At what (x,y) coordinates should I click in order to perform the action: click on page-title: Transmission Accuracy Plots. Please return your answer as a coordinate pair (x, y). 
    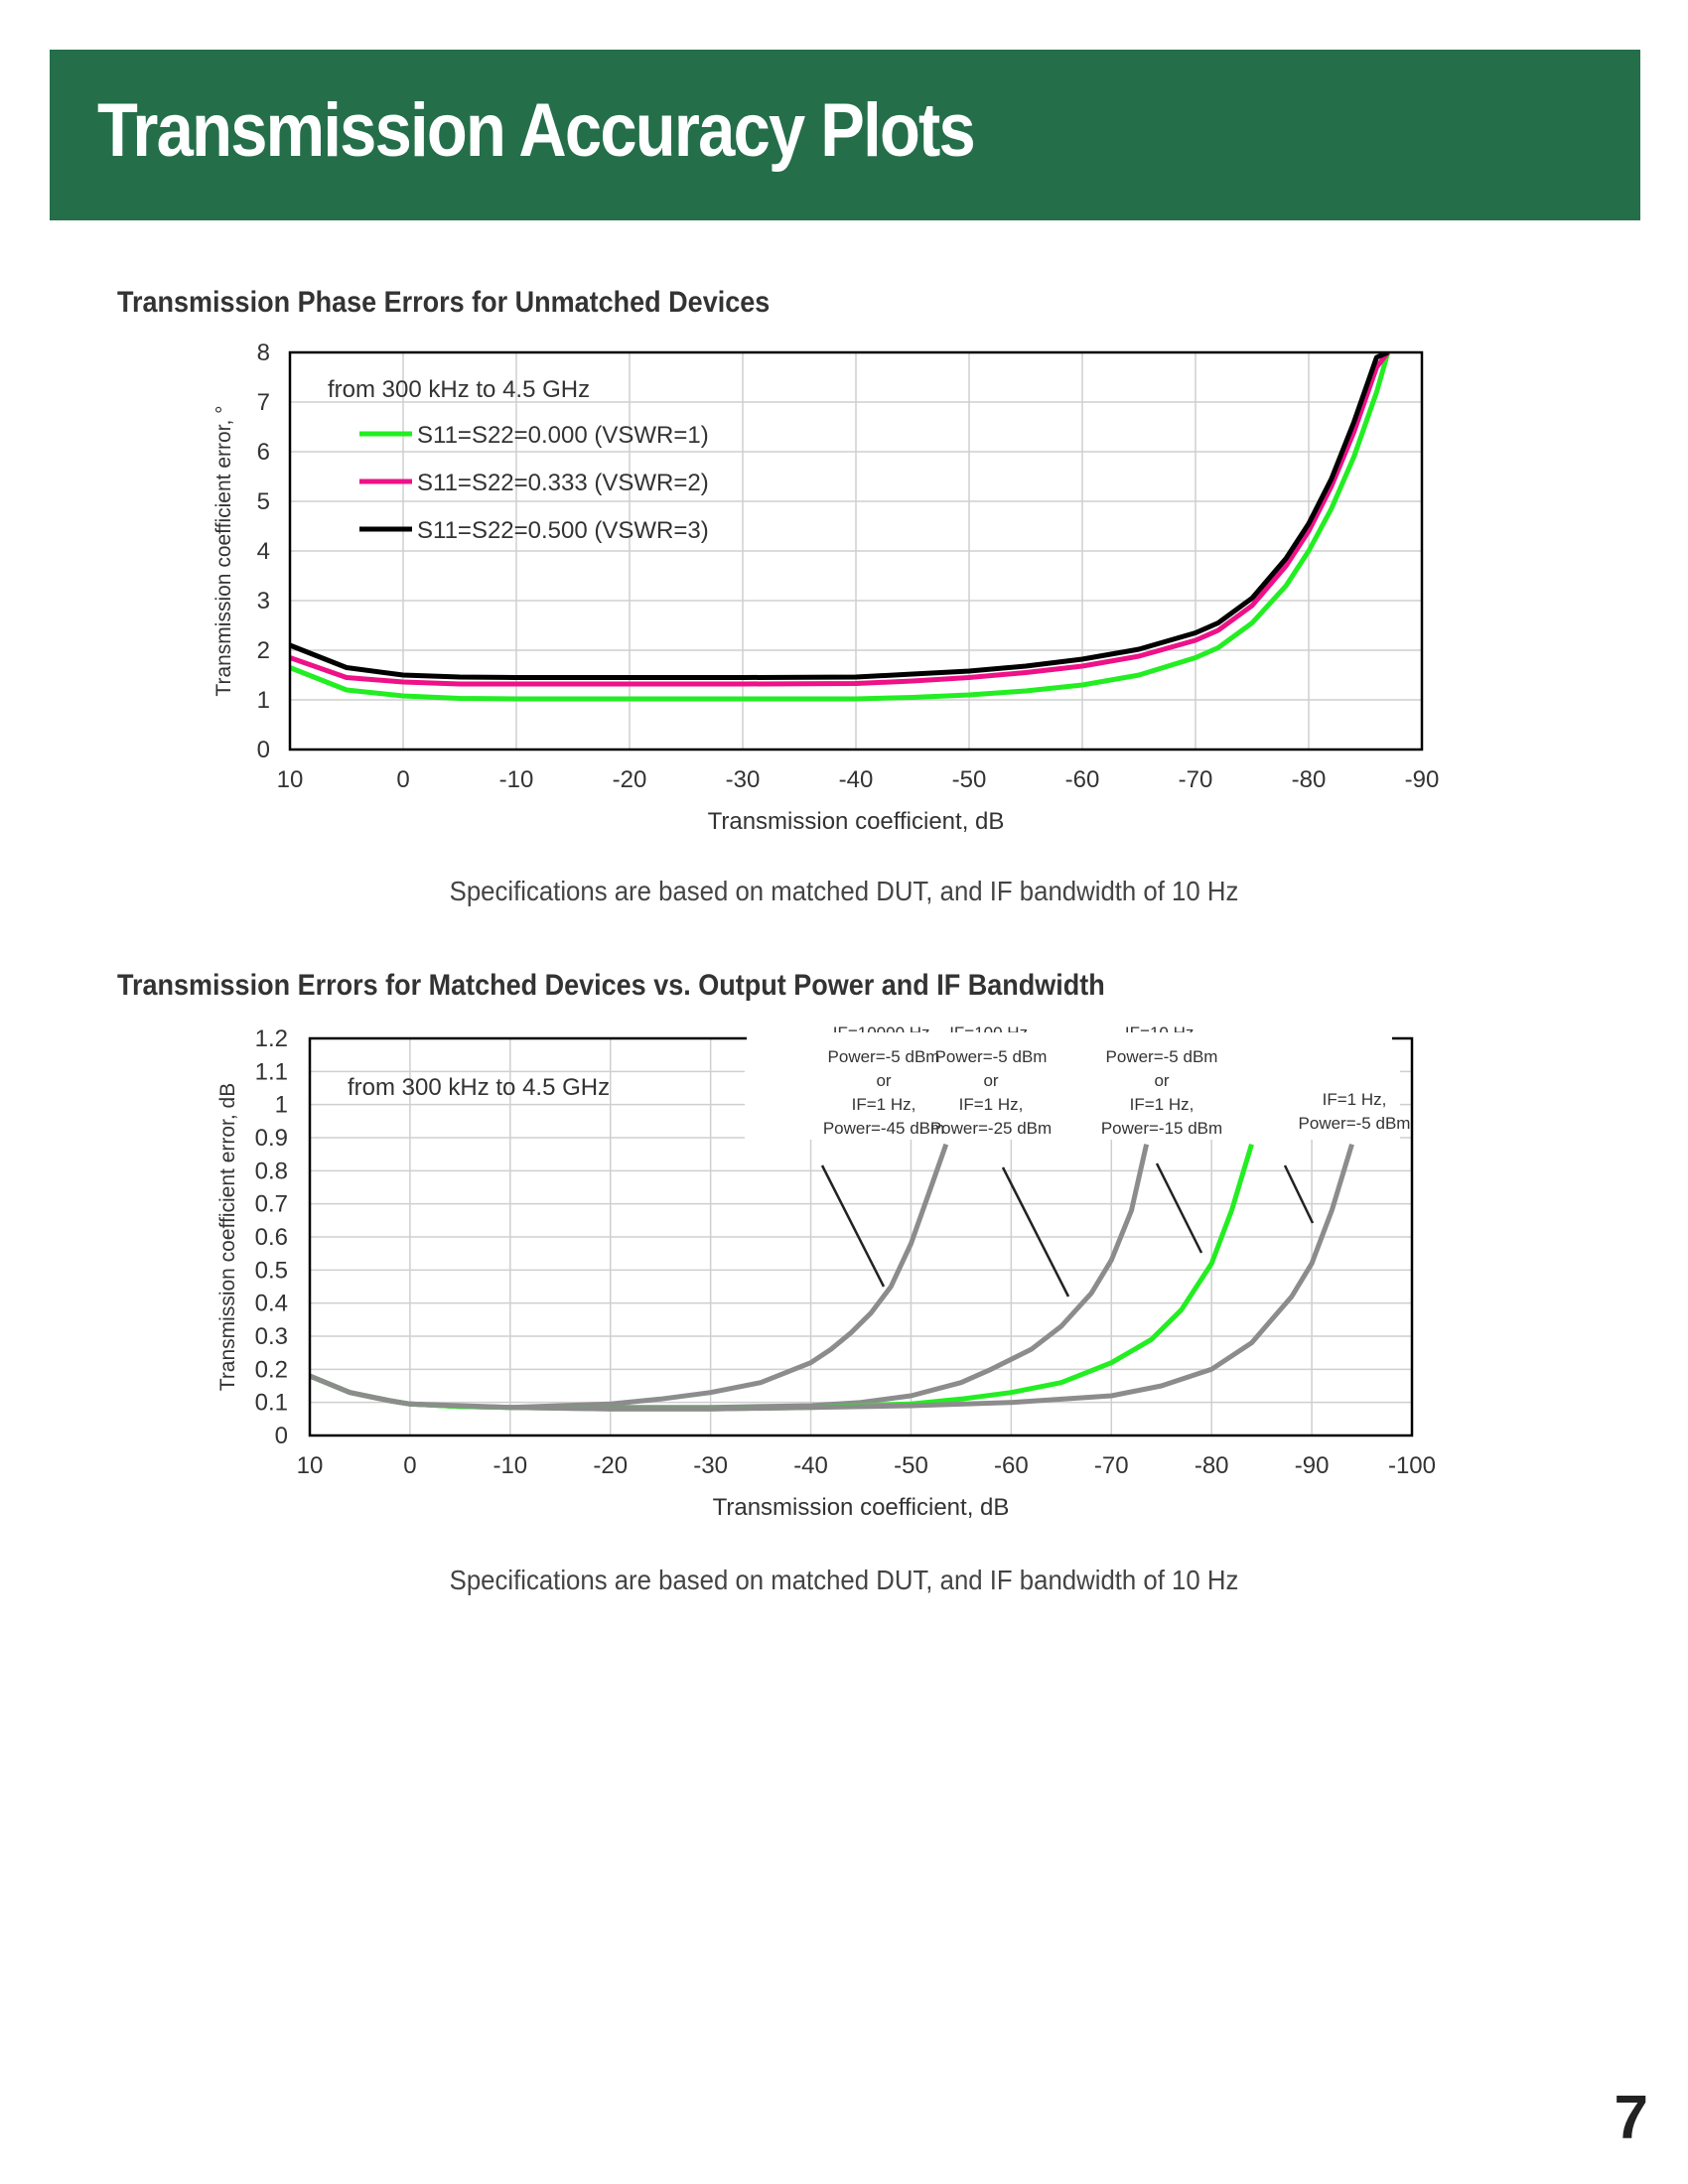
    Looking at the image, I should click on (536, 130).